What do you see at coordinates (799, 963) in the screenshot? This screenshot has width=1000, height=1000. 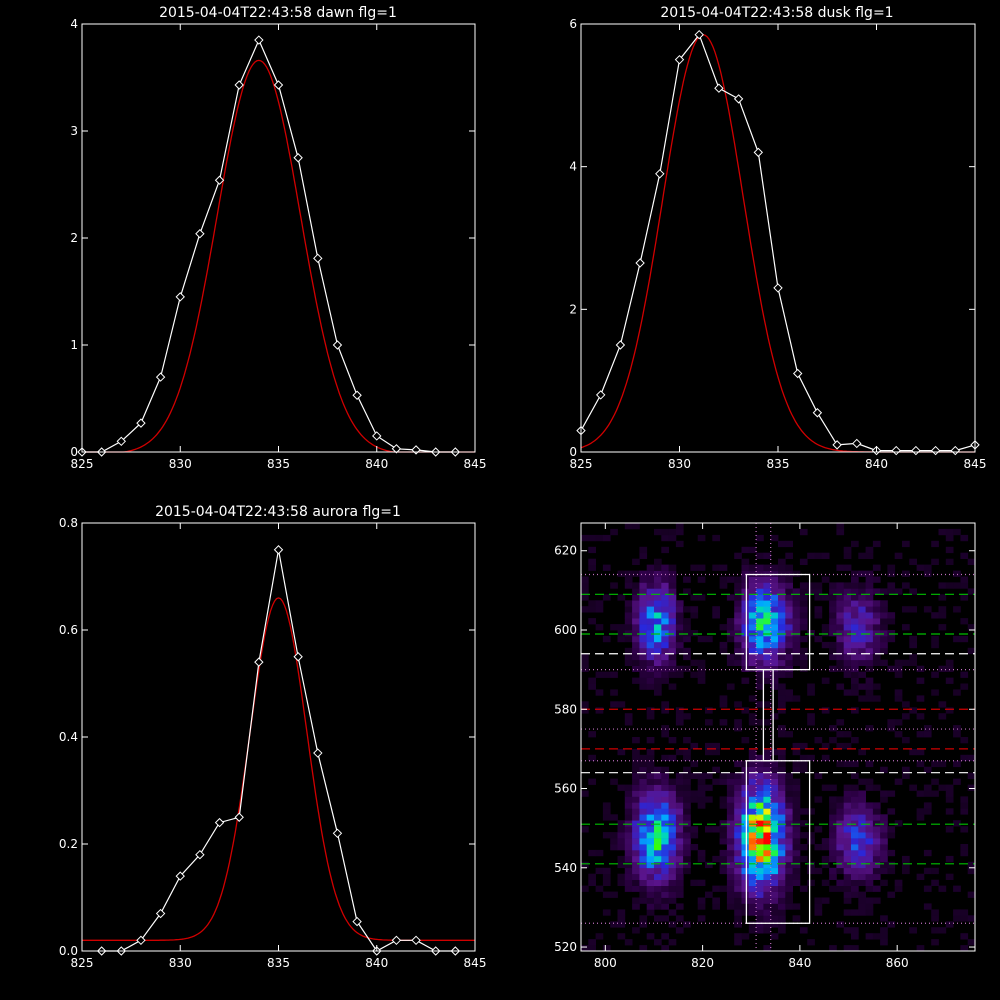 I see `x-tick-label: 840` at bounding box center [799, 963].